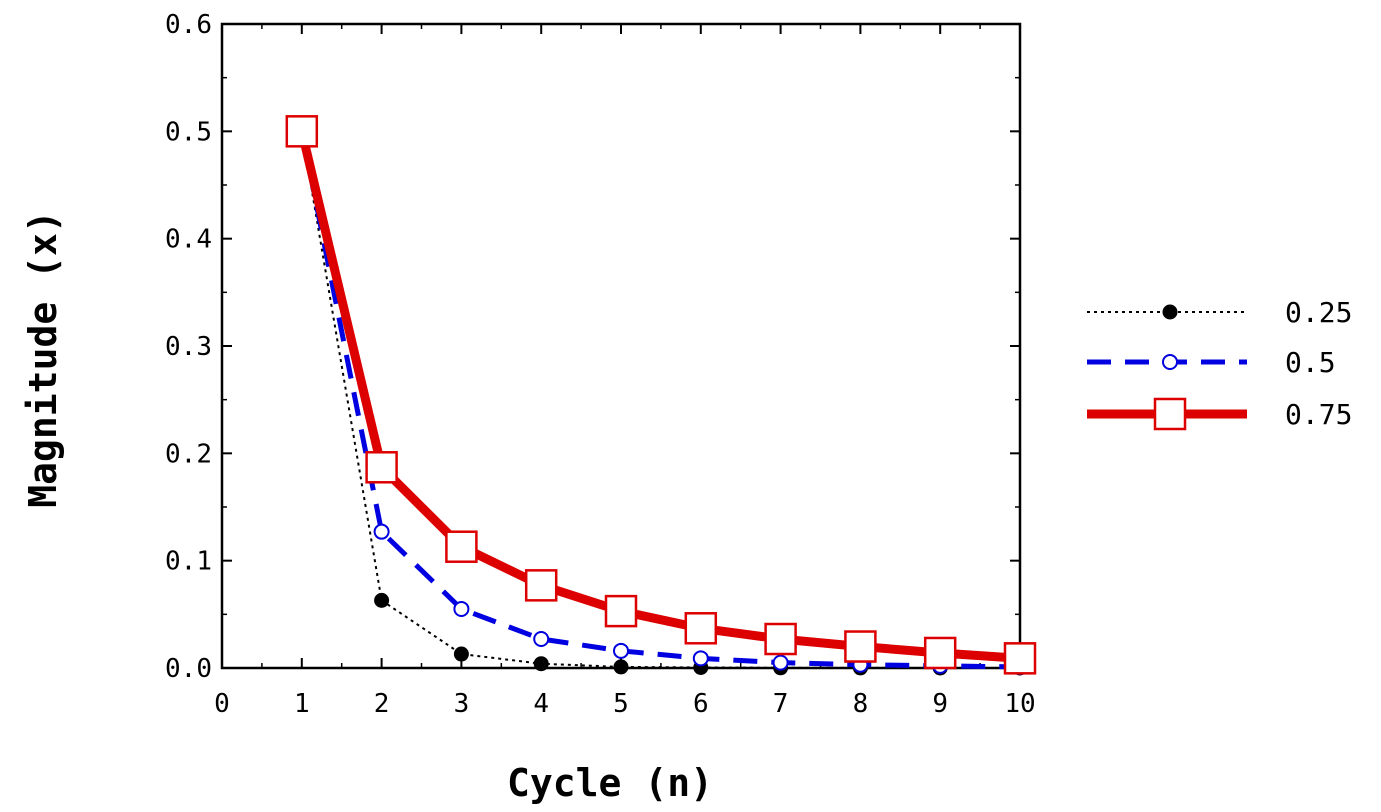 The height and width of the screenshot is (812, 1381). Describe the element at coordinates (610, 783) in the screenshot. I see `x-axis-title: Cycle (n)` at that location.